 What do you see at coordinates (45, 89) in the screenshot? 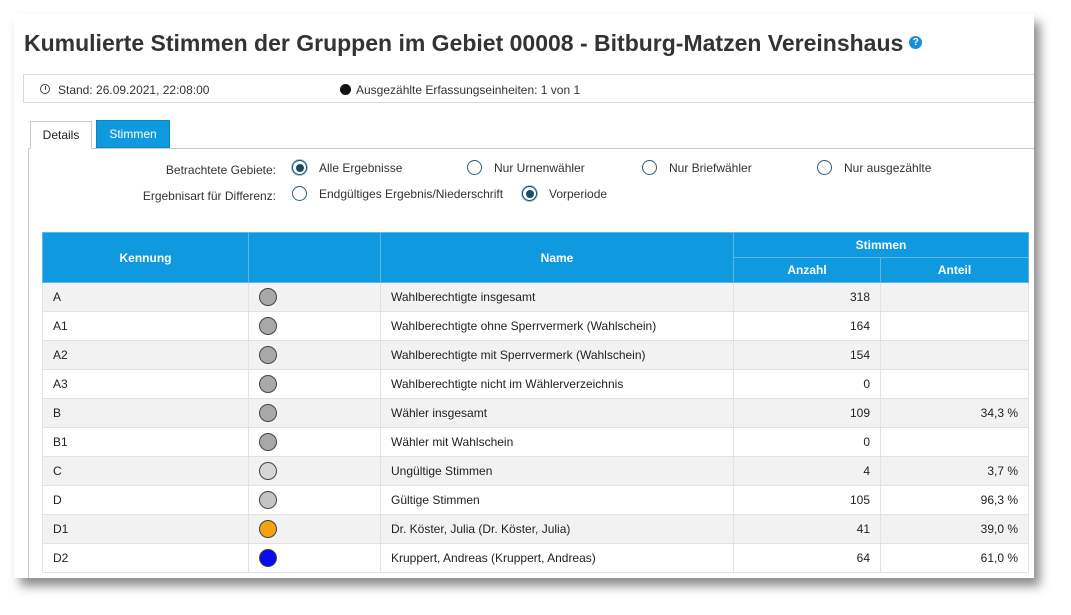
I see `clock-icon` at bounding box center [45, 89].